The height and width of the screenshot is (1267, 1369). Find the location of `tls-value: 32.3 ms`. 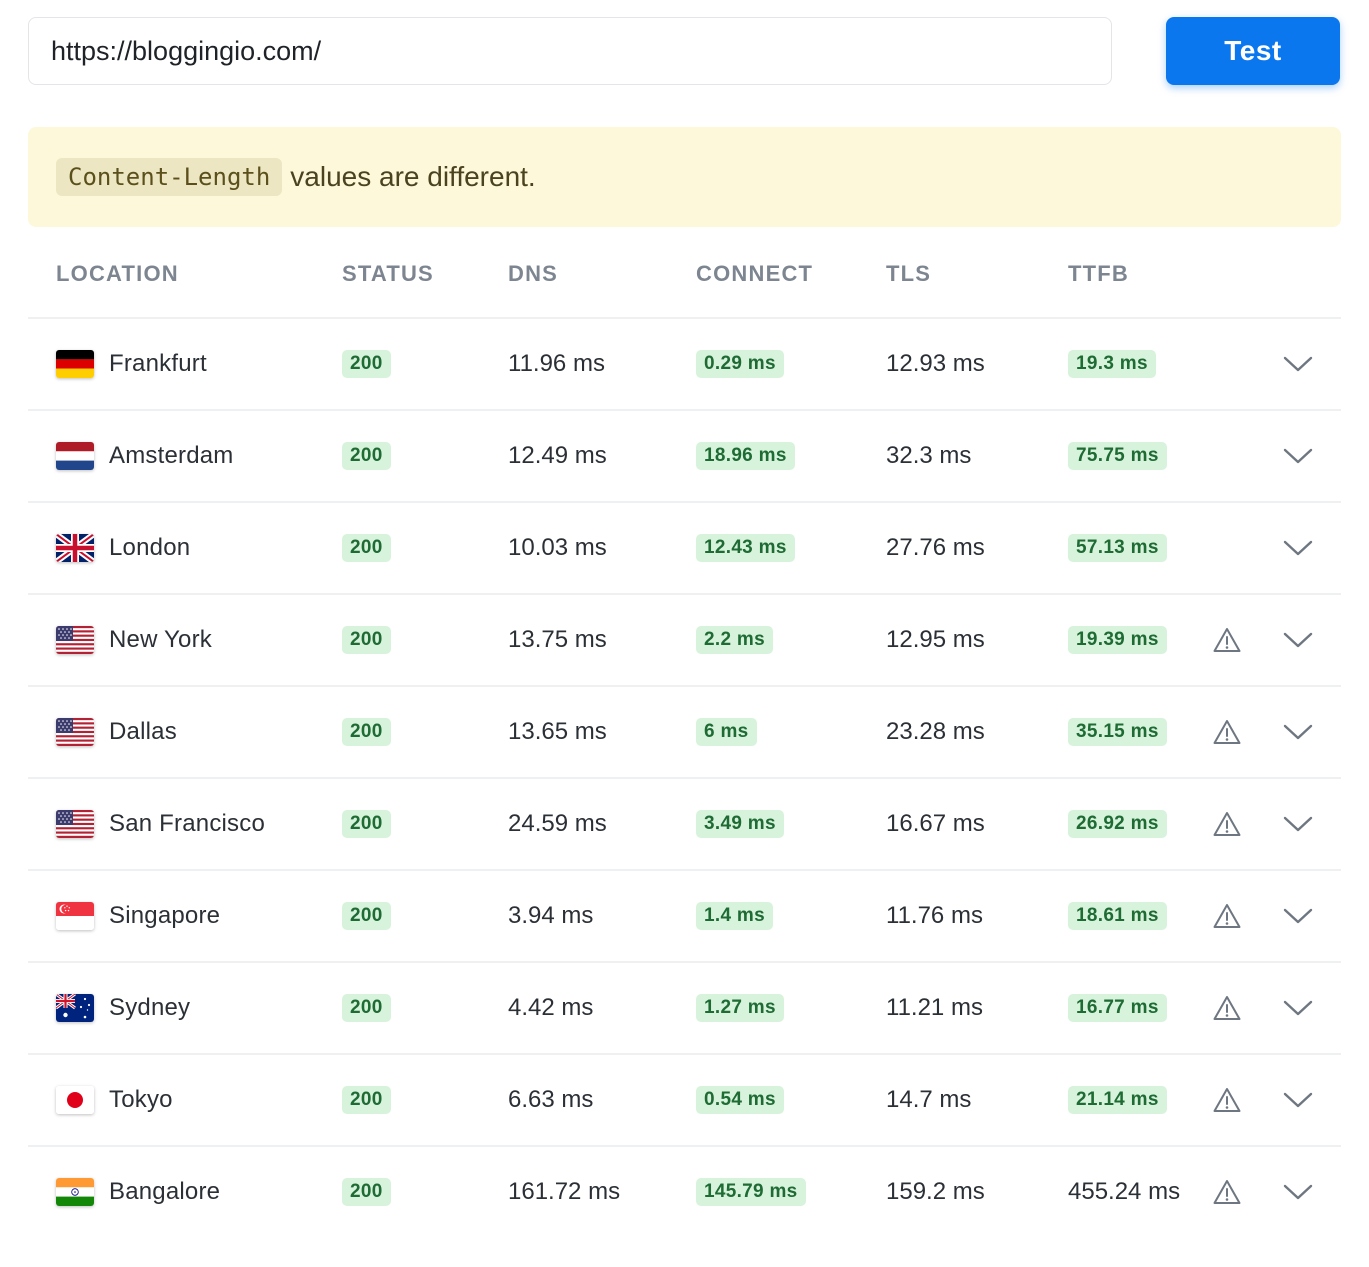

tls-value: 32.3 ms is located at coordinates (929, 455).